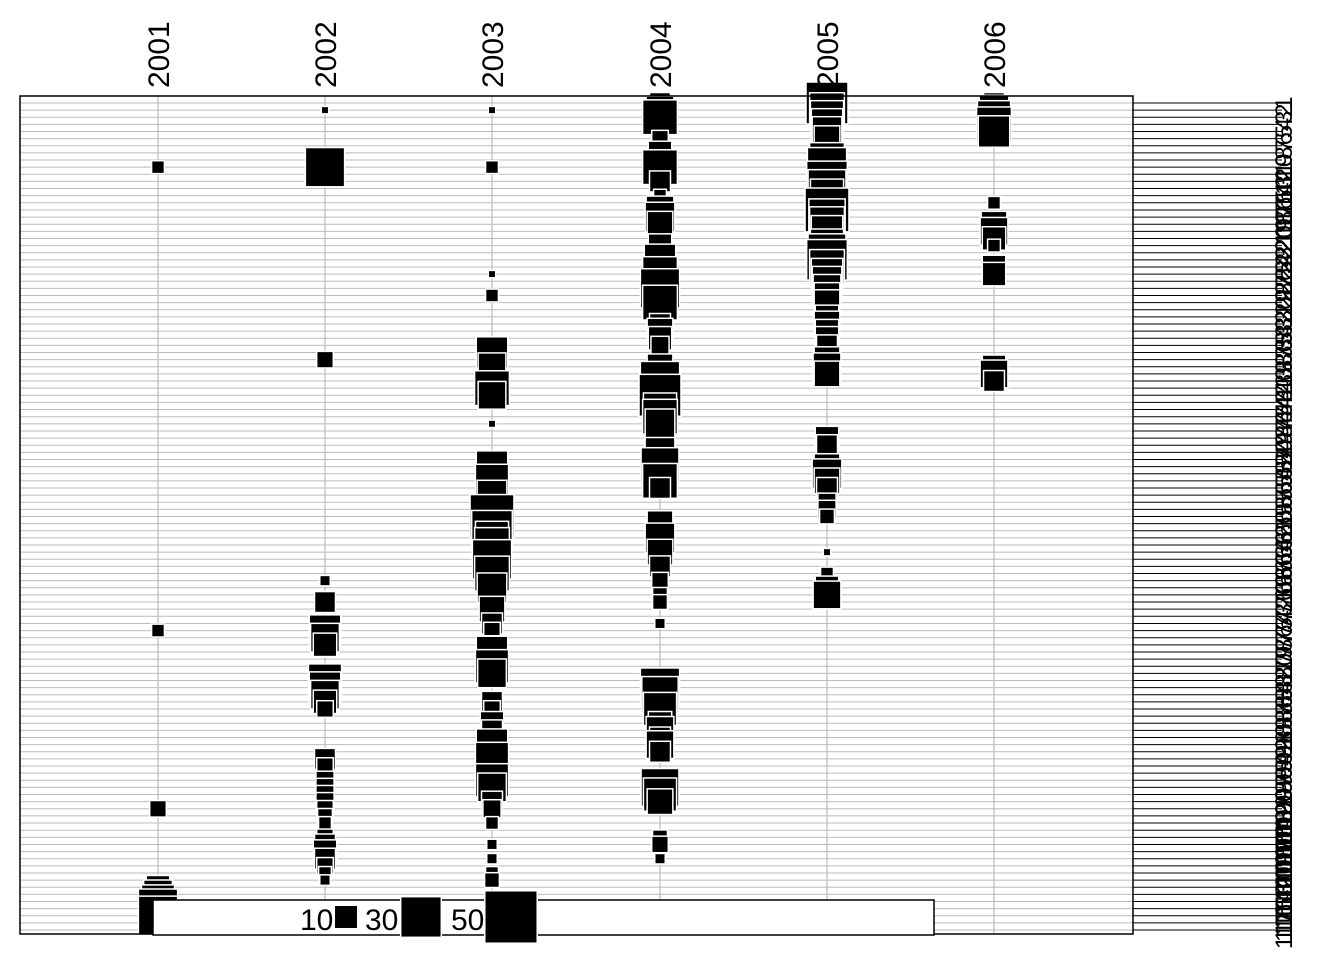 This screenshot has width=1344, height=960. I want to click on row-label: 15, so click(1284, 202).